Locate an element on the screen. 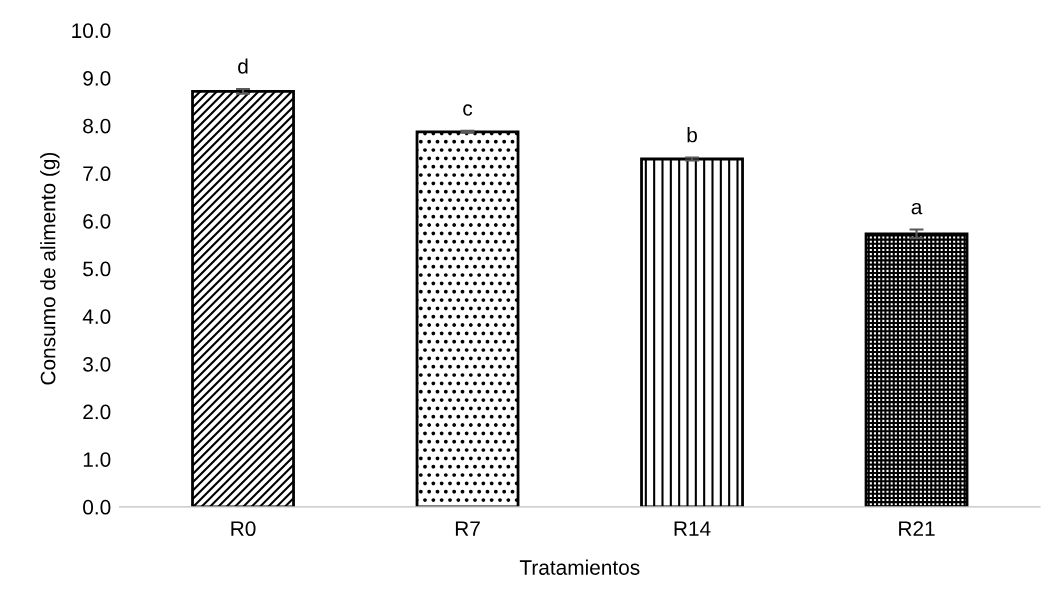 The width and height of the screenshot is (1058, 607). x-tick-label: R14 is located at coordinates (692, 528).